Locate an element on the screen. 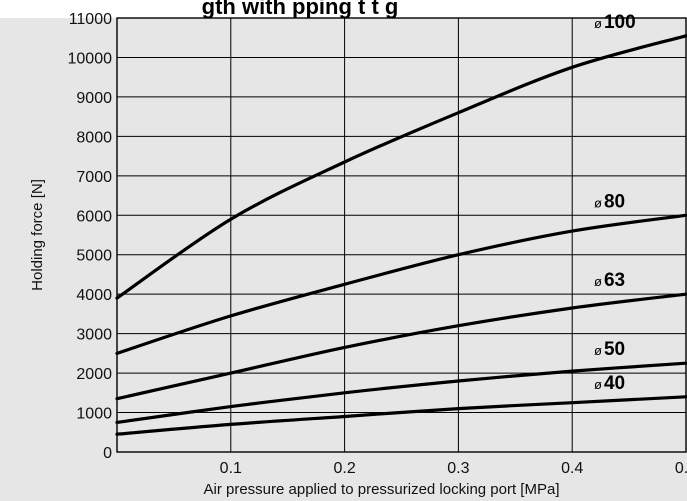  y-tick-label: 2000 is located at coordinates (94, 374).